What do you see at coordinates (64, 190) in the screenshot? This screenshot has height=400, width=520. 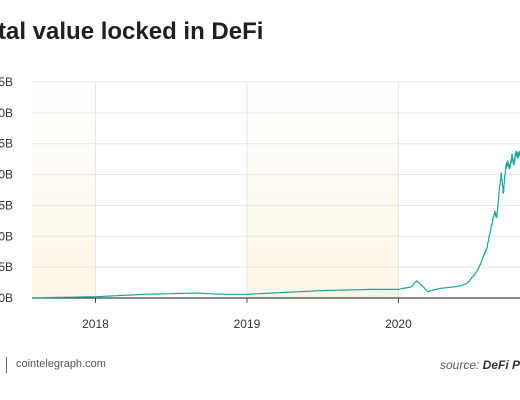 I see `year-band` at bounding box center [64, 190].